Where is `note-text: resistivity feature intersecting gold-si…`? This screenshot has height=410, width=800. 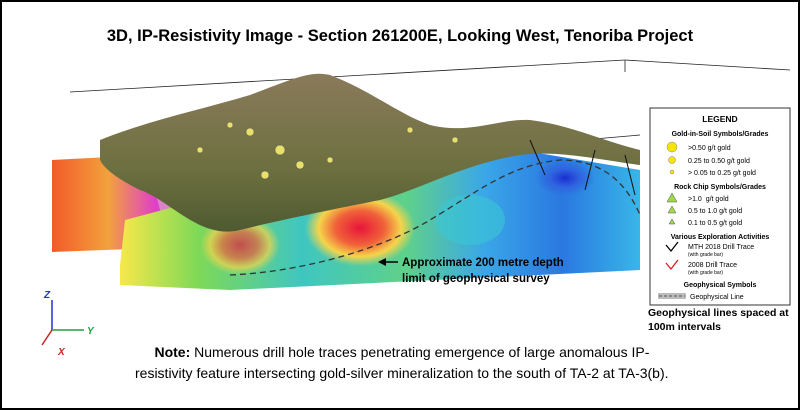
note-text: resistivity feature intersecting gold-si… is located at coordinates (402, 373).